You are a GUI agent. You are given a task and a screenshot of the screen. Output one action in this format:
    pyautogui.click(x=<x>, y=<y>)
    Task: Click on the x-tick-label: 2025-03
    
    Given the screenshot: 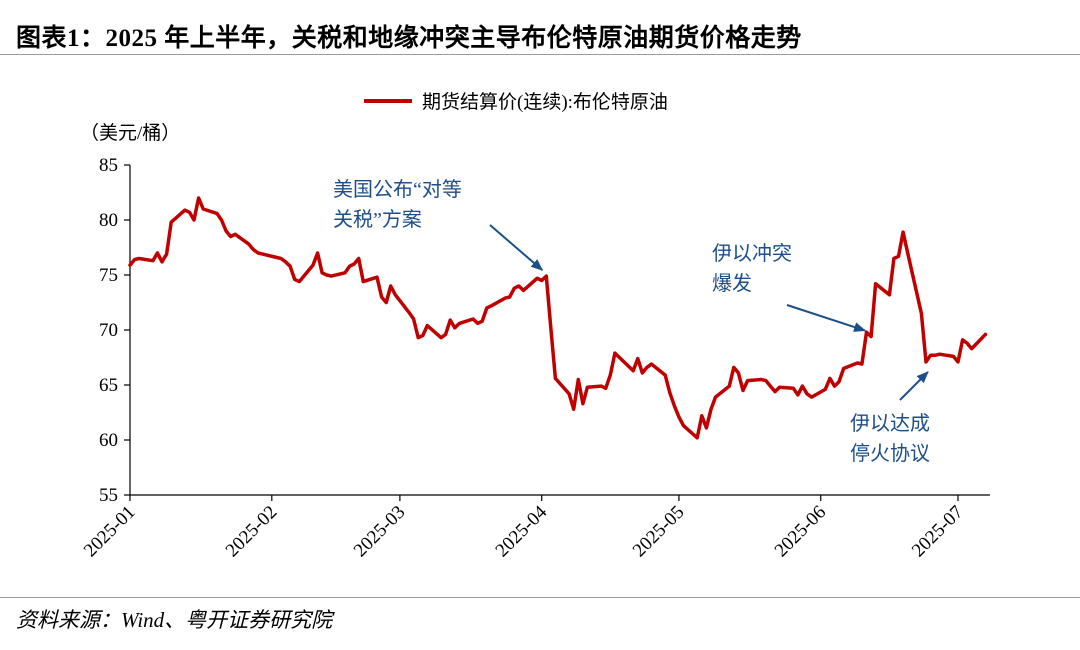 What is the action you would take?
    pyautogui.click(x=380, y=532)
    